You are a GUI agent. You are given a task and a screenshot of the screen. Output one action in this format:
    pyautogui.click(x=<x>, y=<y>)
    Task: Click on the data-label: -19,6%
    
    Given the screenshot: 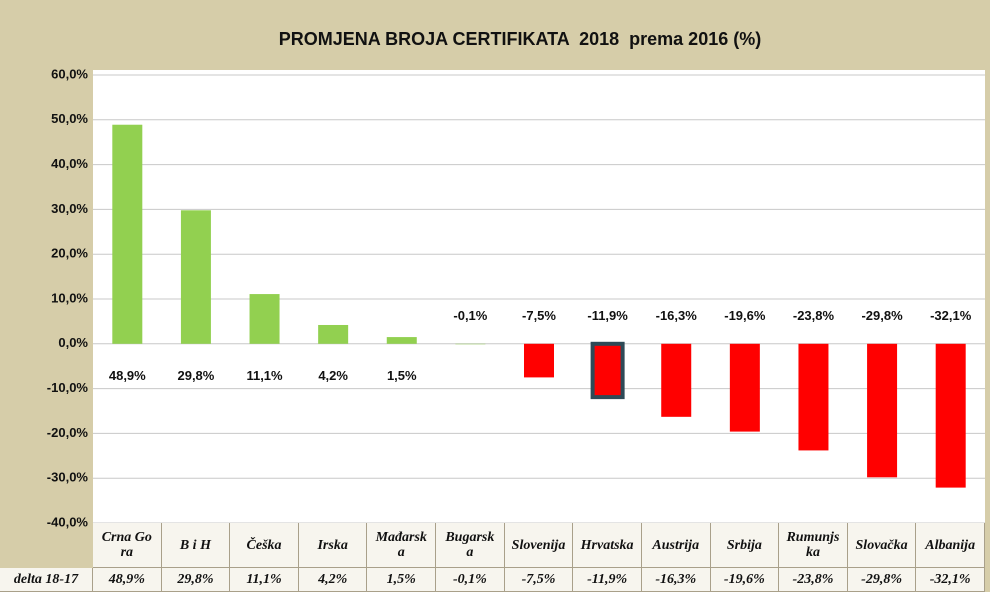 What is the action you would take?
    pyautogui.click(x=745, y=315)
    